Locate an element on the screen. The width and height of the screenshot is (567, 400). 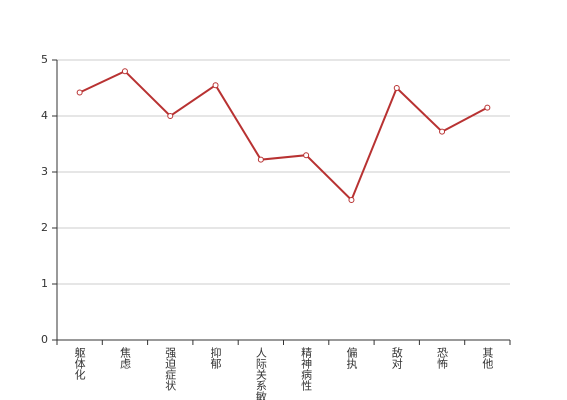
x-tick-label: 敌对 is located at coordinates (396, 357).